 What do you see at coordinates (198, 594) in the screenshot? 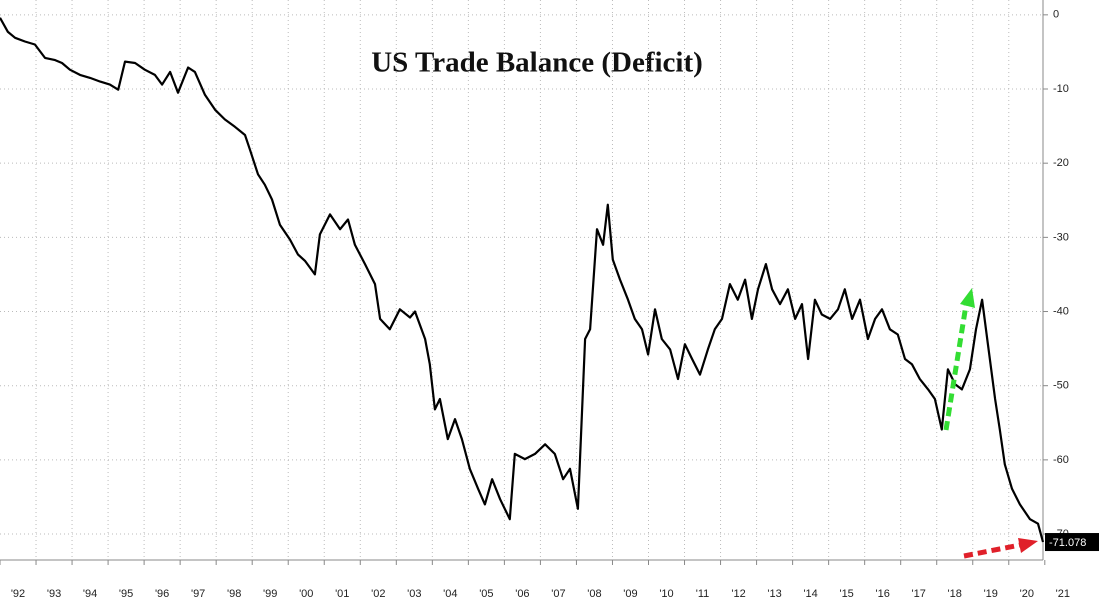
I see `x-tick-label: '97` at bounding box center [198, 594].